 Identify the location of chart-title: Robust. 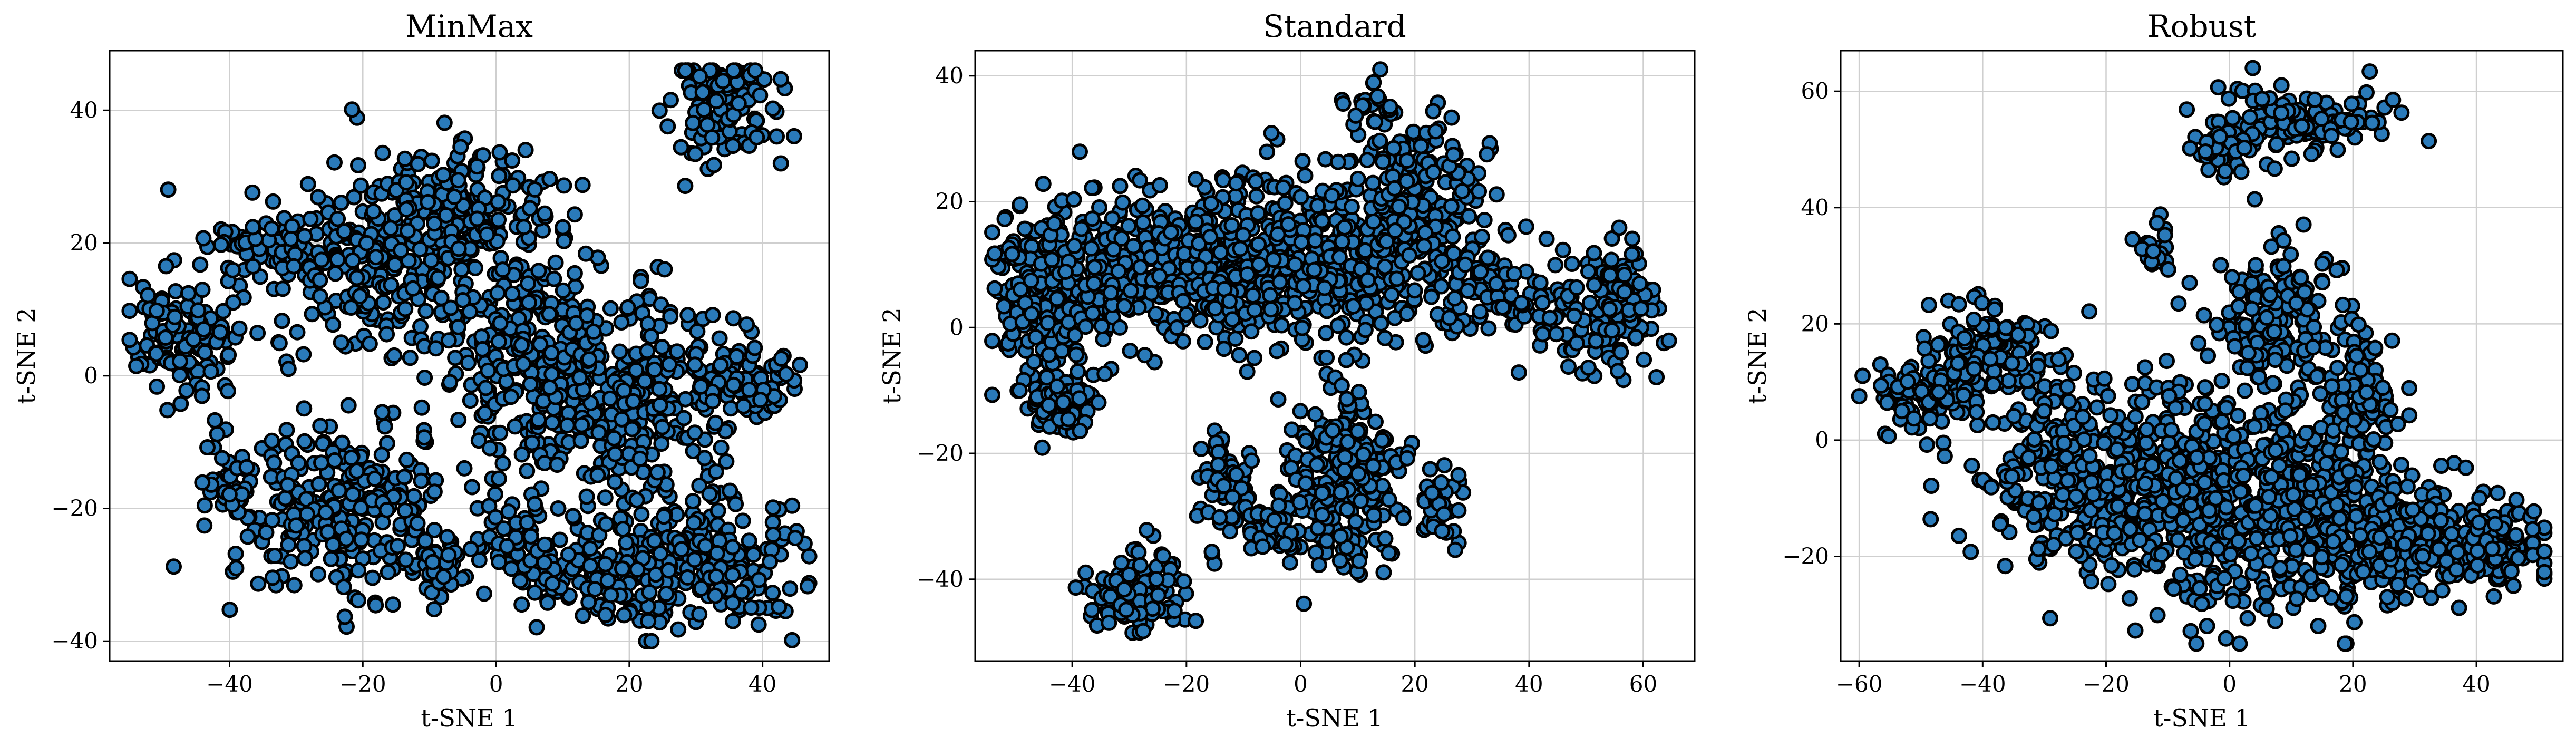
(2201, 26).